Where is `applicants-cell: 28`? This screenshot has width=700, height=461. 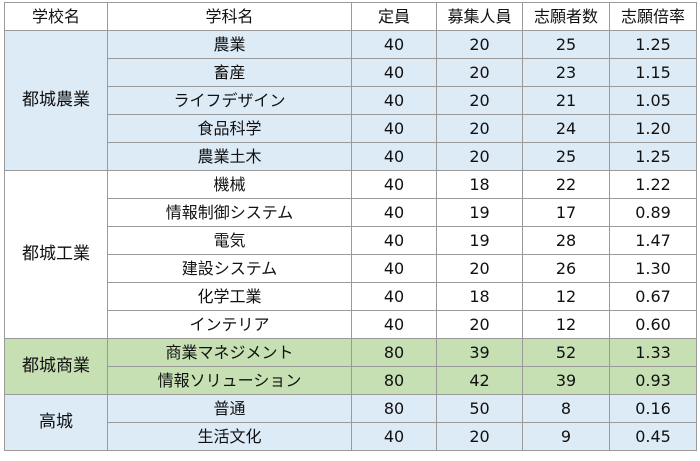 applicants-cell: 28 is located at coordinates (566, 240).